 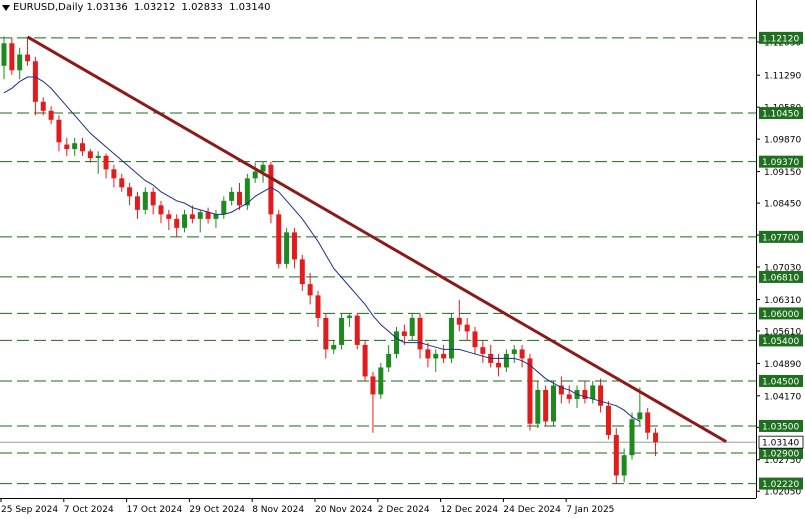 I want to click on level-tag-label: 1.06810, so click(x=780, y=278).